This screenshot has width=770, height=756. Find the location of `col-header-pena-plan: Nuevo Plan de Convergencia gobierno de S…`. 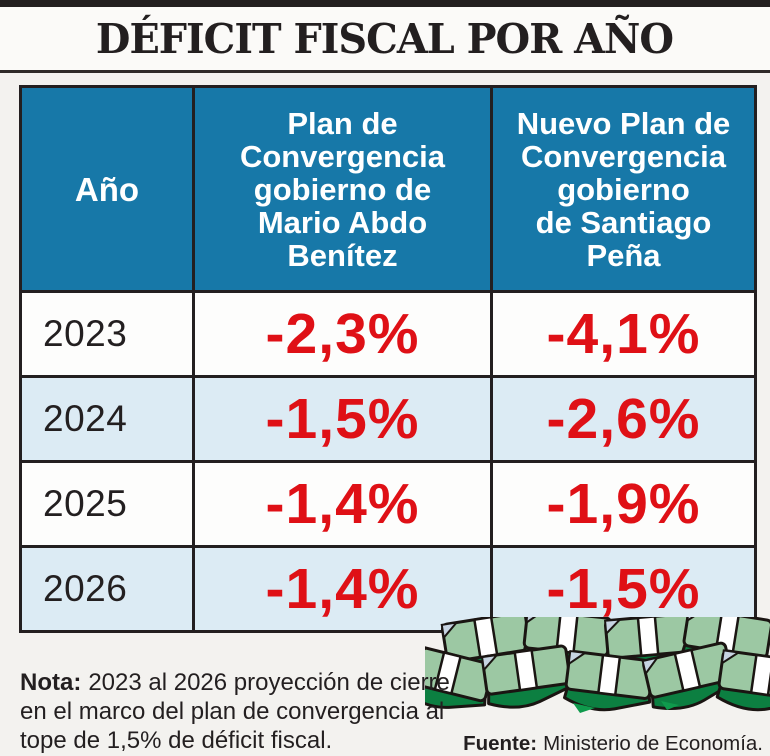

col-header-pena-plan: Nuevo Plan de Convergencia gobierno de S… is located at coordinates (623, 189).